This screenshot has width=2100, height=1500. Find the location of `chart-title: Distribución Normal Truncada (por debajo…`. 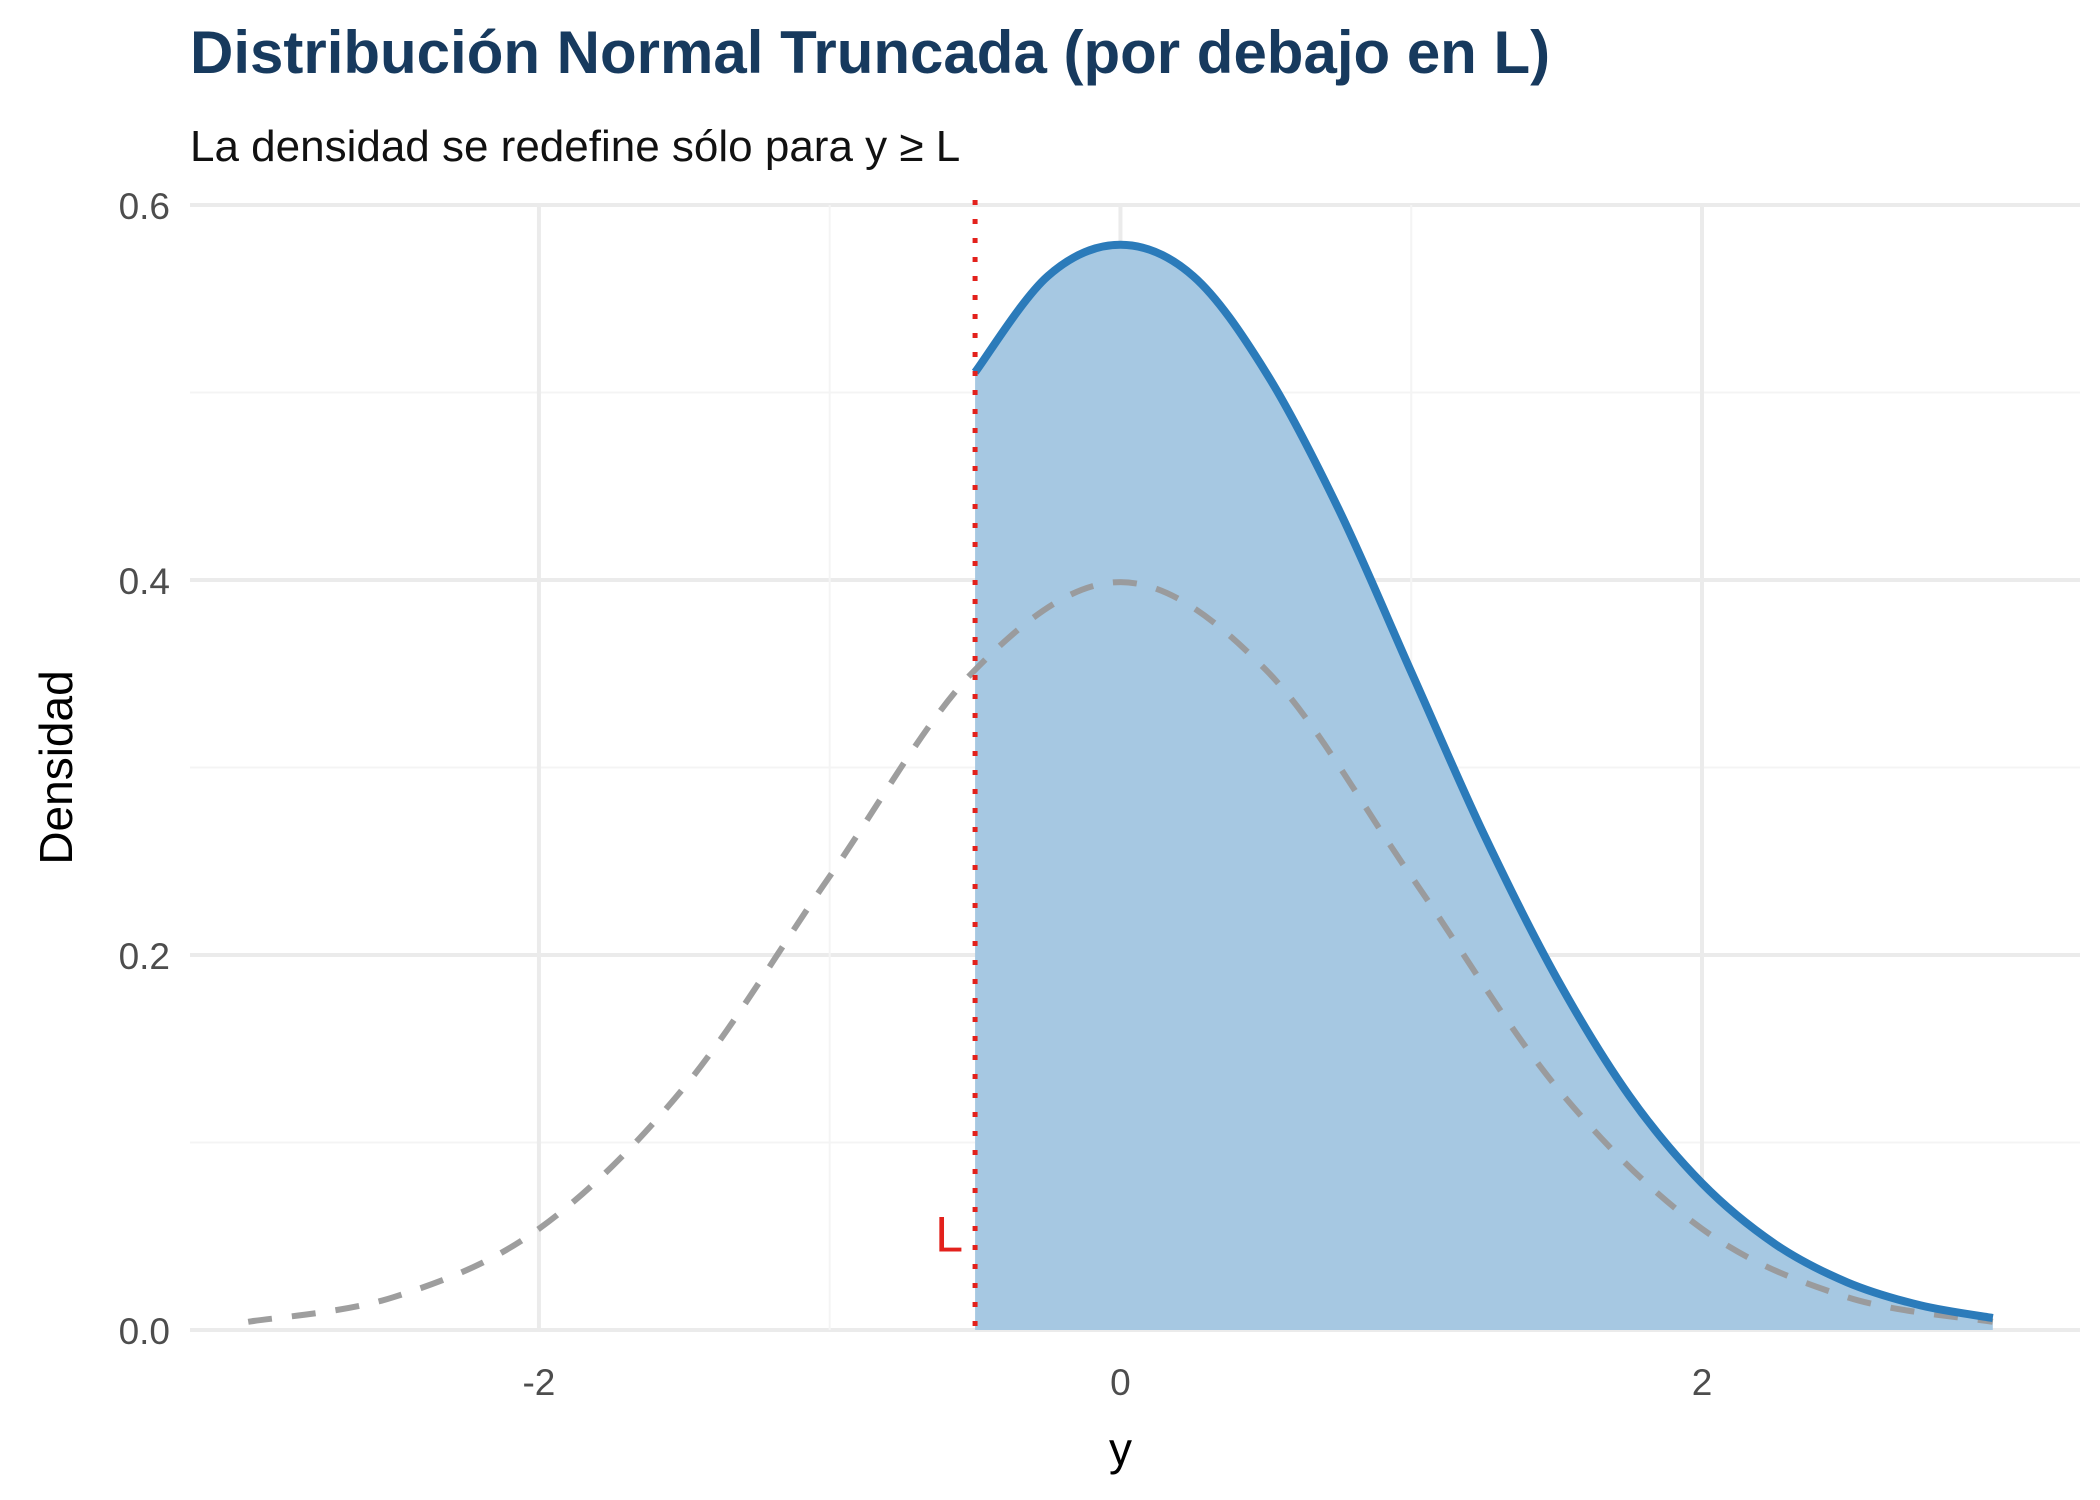

chart-title: Distribución Normal Truncada (por debajo… is located at coordinates (870, 52).